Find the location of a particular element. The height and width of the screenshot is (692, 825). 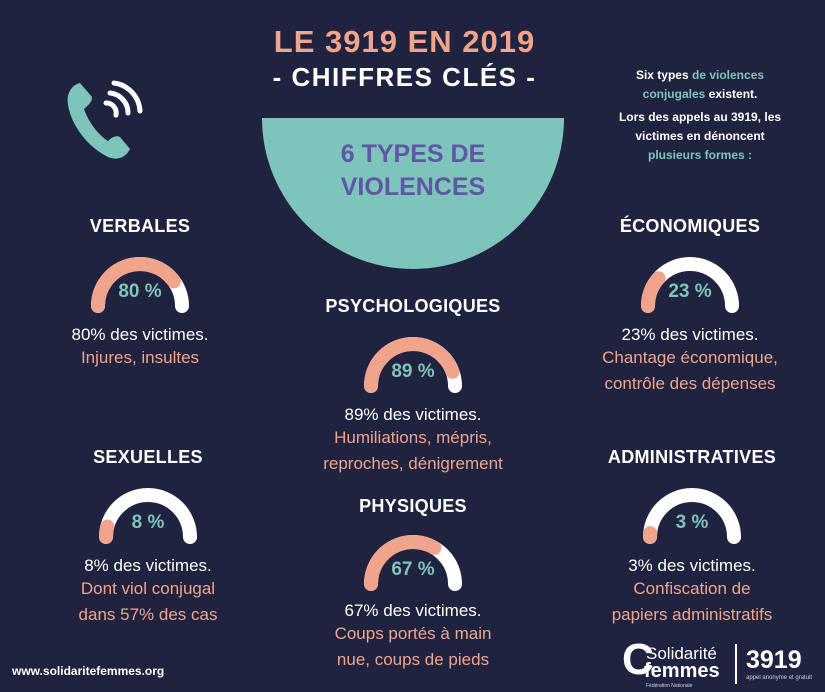

gauge-sexuelles is located at coordinates (148, 516).